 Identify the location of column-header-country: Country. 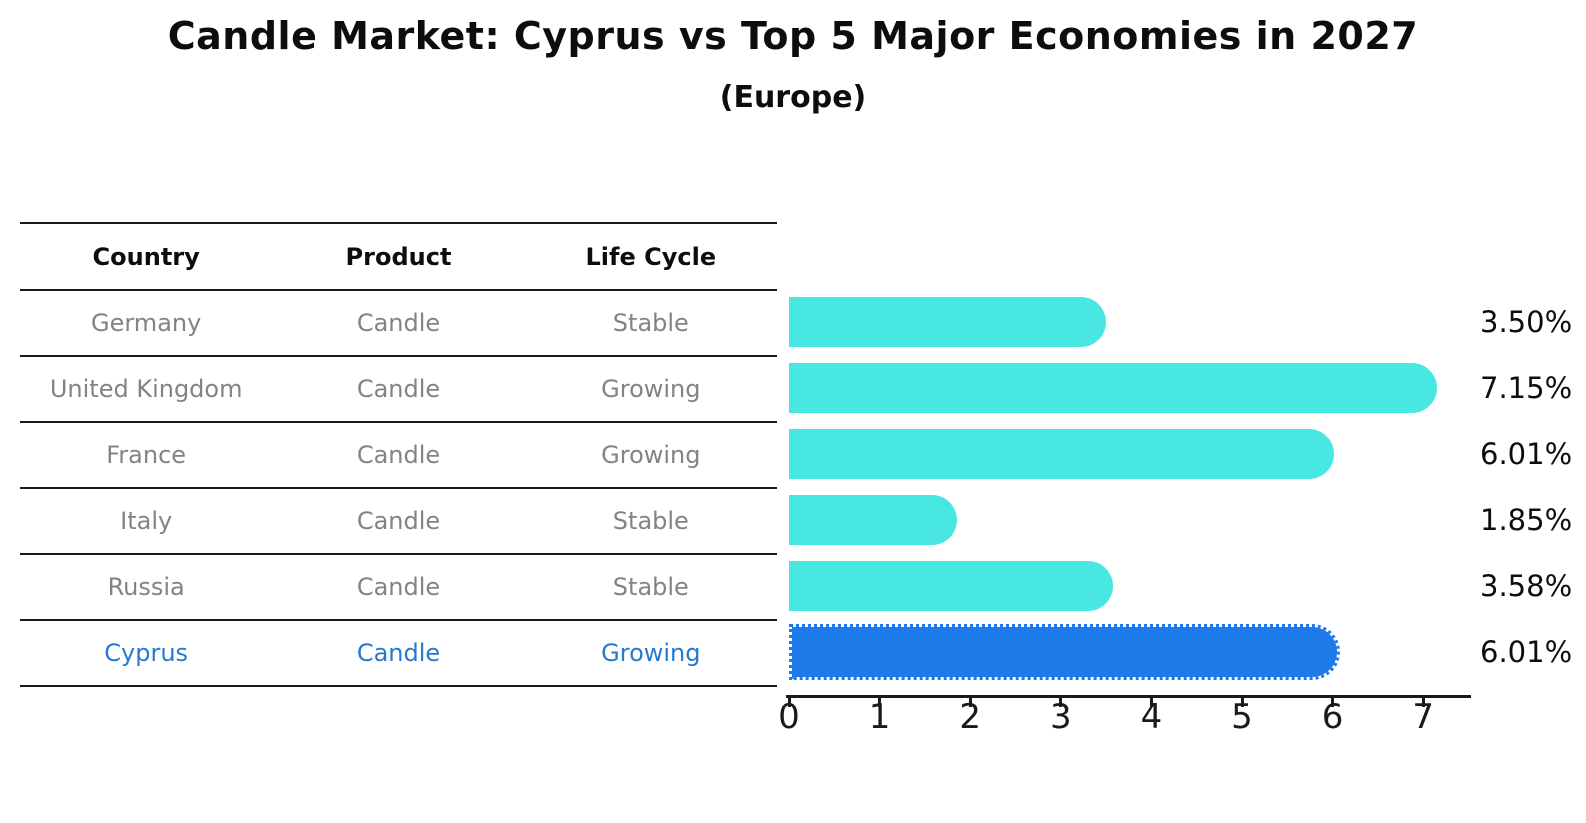
(146, 256).